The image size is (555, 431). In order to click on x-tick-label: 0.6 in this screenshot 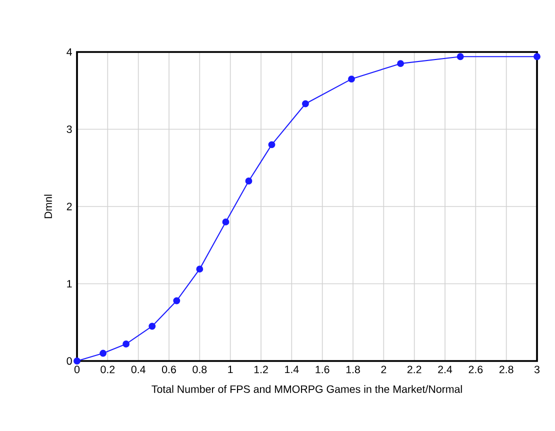, I will do `click(169, 370)`.